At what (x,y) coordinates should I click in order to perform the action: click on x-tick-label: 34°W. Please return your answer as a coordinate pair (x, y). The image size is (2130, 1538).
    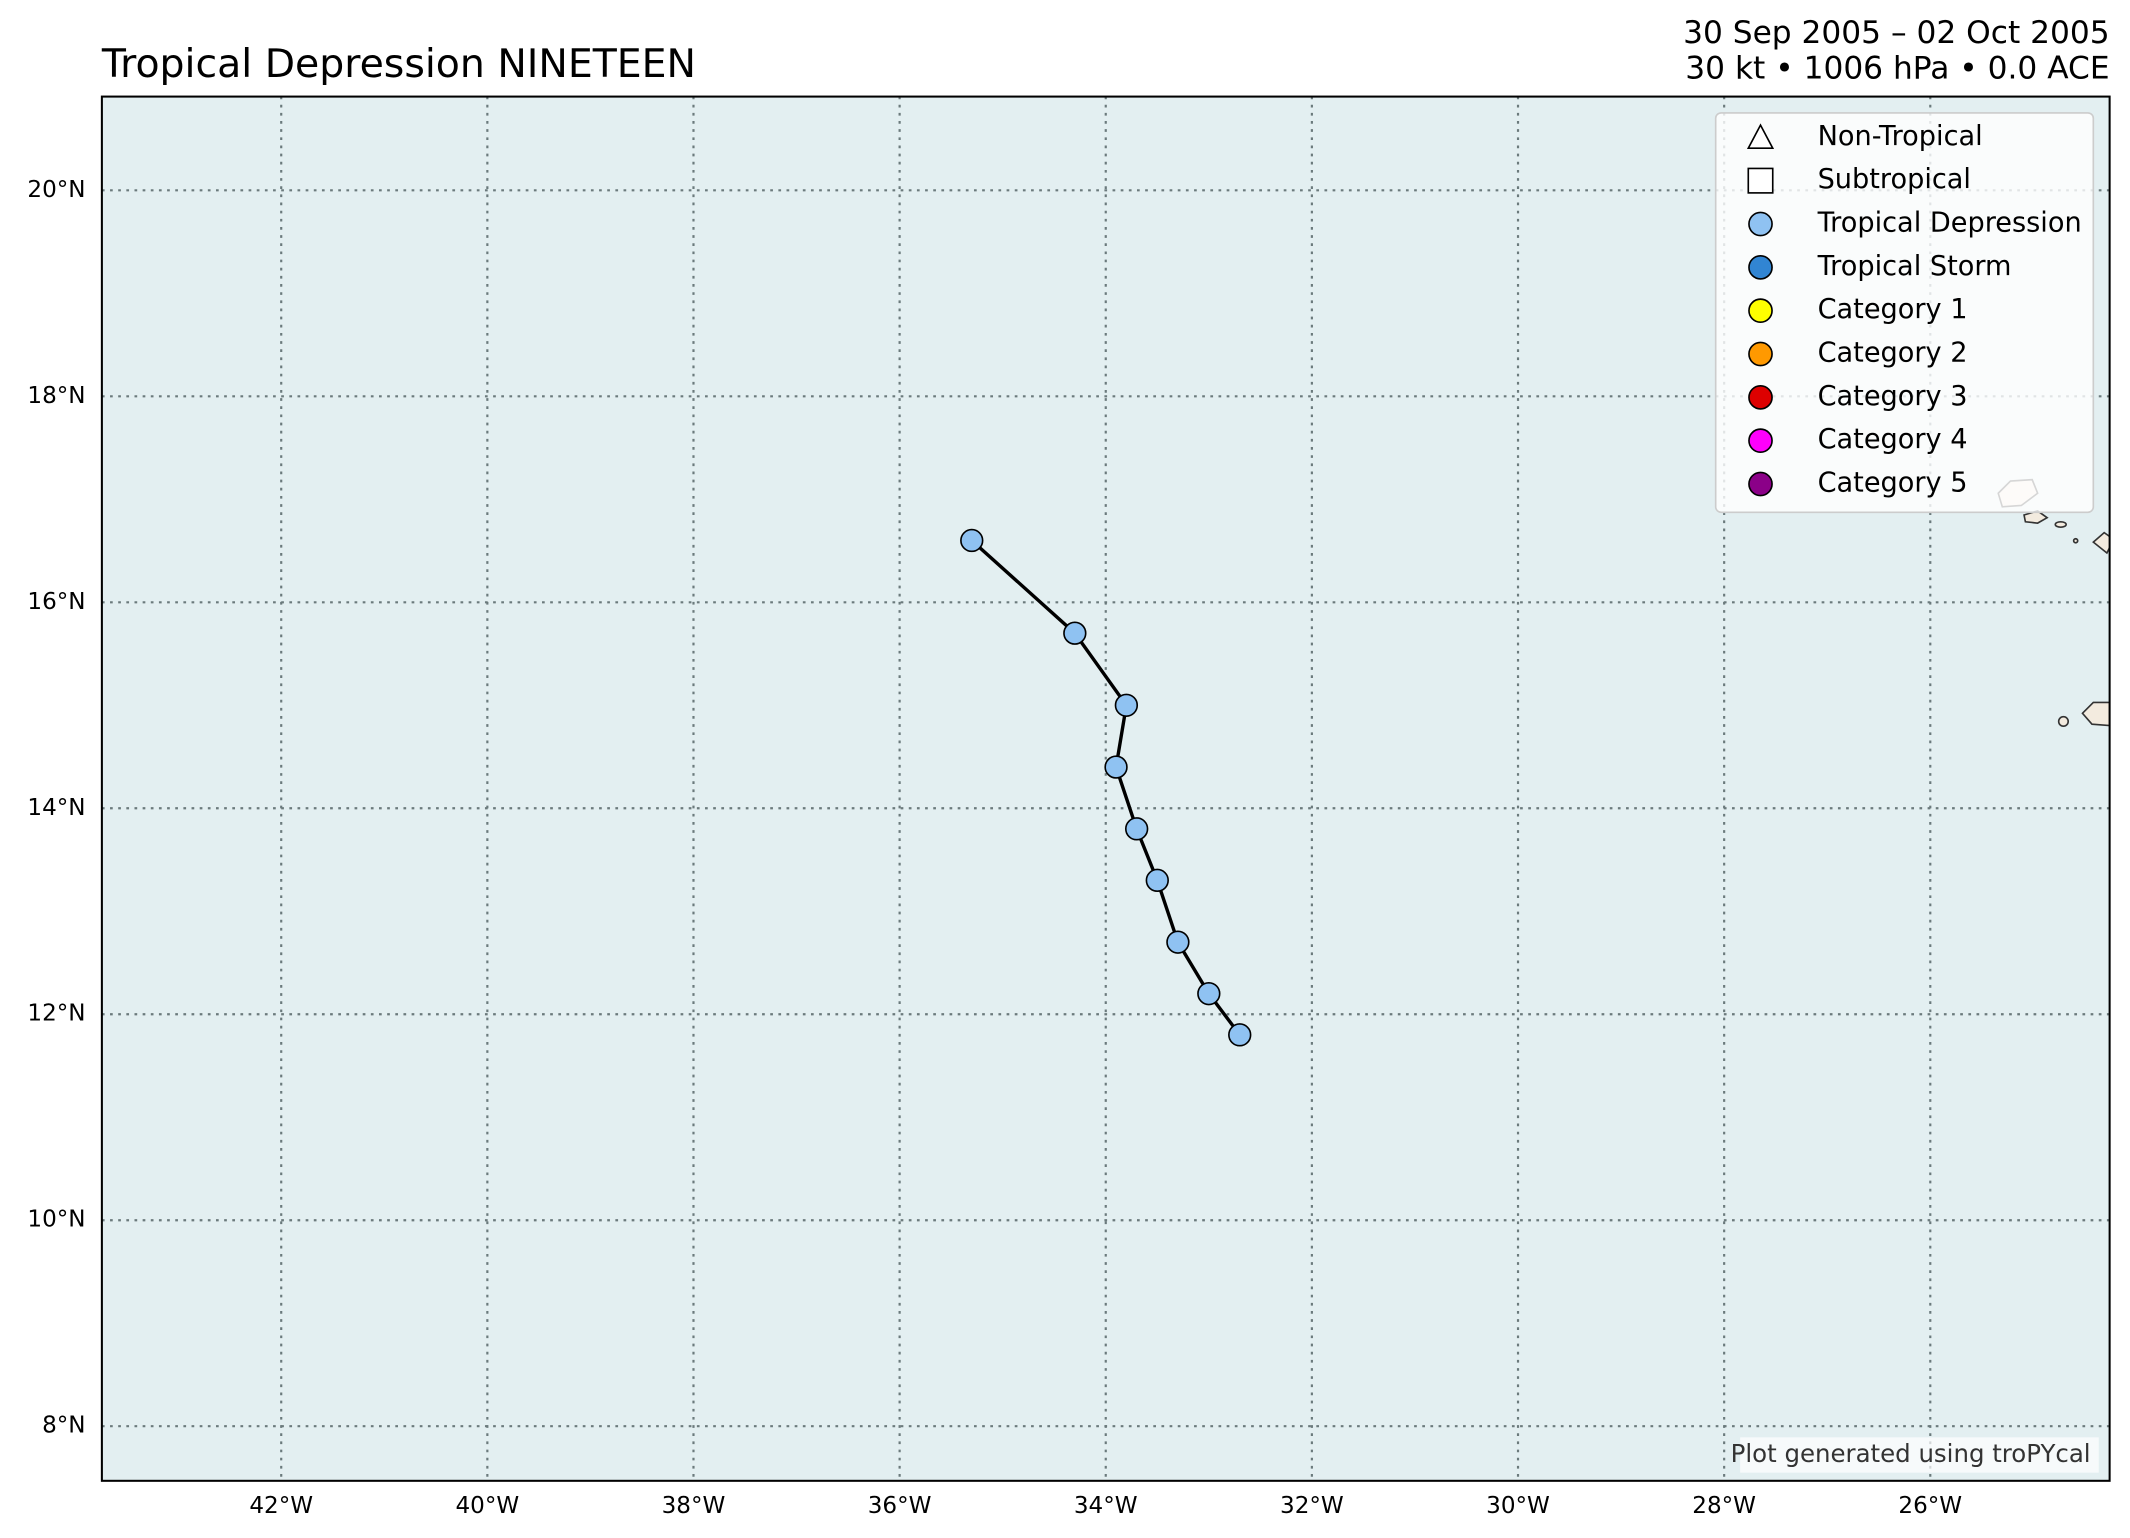
    Looking at the image, I should click on (1106, 1506).